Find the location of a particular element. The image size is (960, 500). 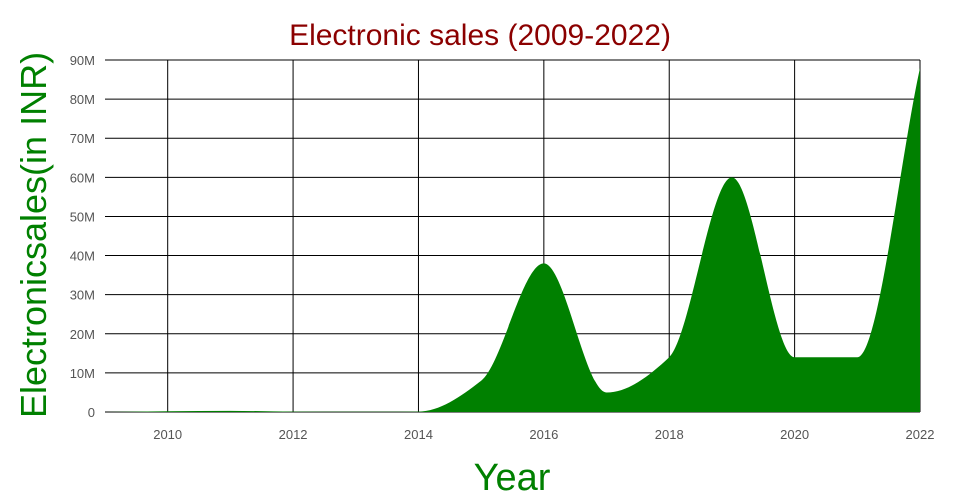

x-tick-label: 2014 is located at coordinates (418, 434).